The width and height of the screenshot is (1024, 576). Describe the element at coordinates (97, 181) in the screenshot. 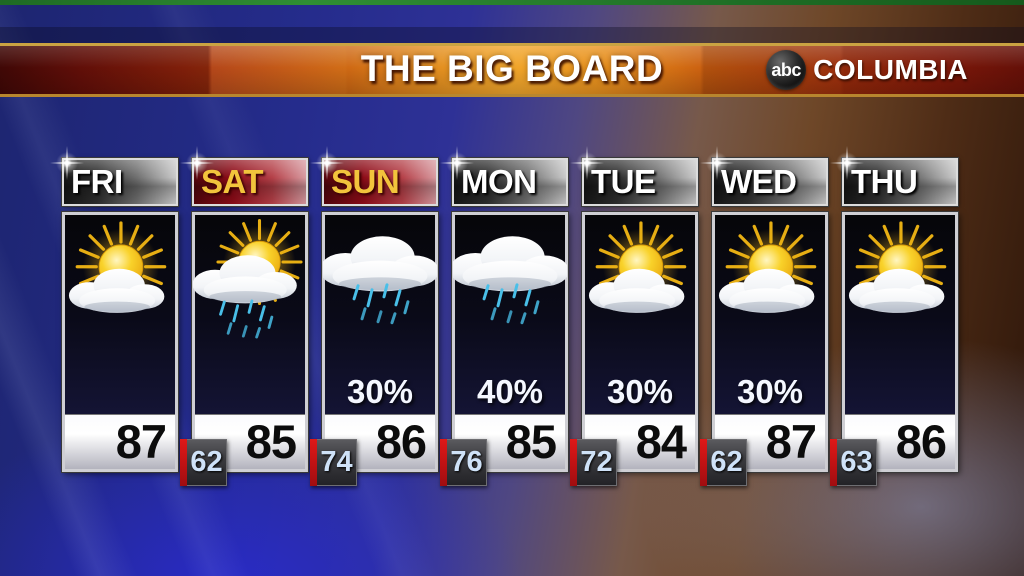

I see `day-label: FRI` at that location.